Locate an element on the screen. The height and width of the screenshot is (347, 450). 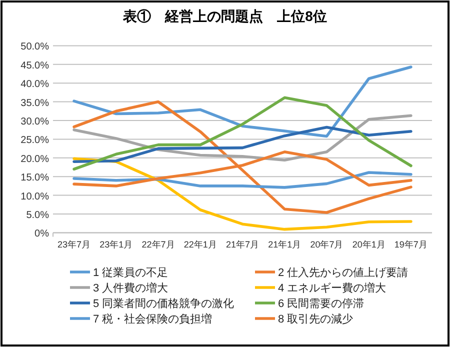
legend-label: 3 人件費の増大 is located at coordinates (130, 288).